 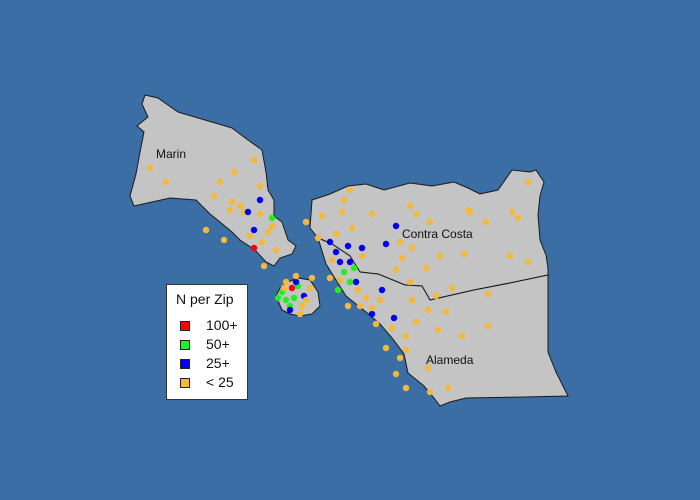 What do you see at coordinates (220, 382) in the screenshot?
I see `legend-label: < 25` at bounding box center [220, 382].